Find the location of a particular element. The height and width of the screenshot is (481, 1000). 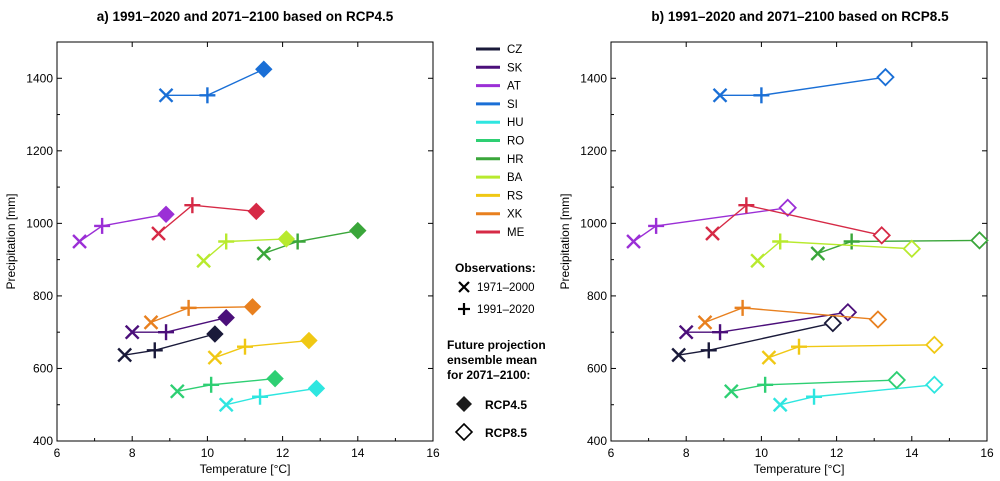

panel-a-xtick-label: 16 is located at coordinates (433, 453).